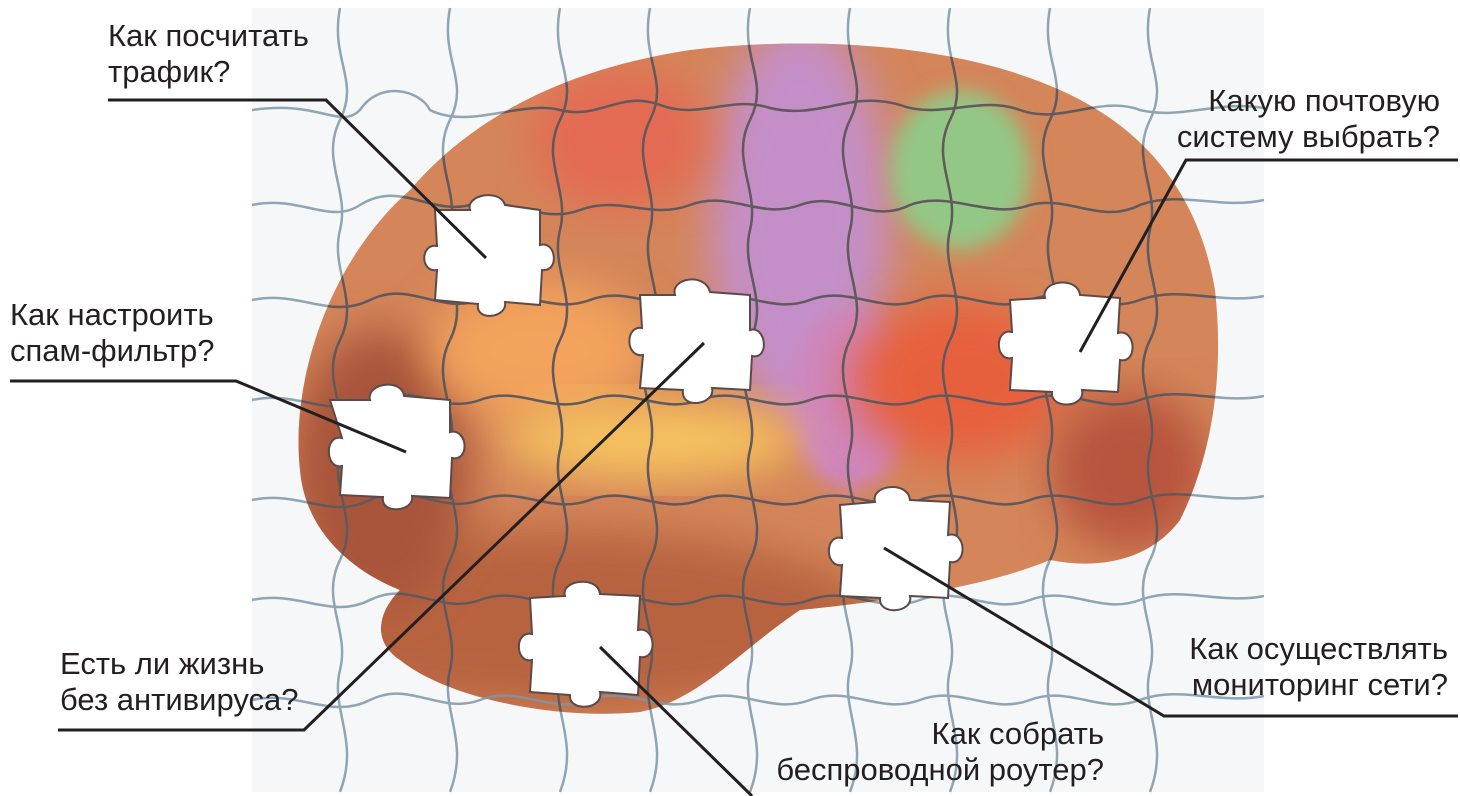  I want to click on missing-piece-monitor, so click(895, 549).